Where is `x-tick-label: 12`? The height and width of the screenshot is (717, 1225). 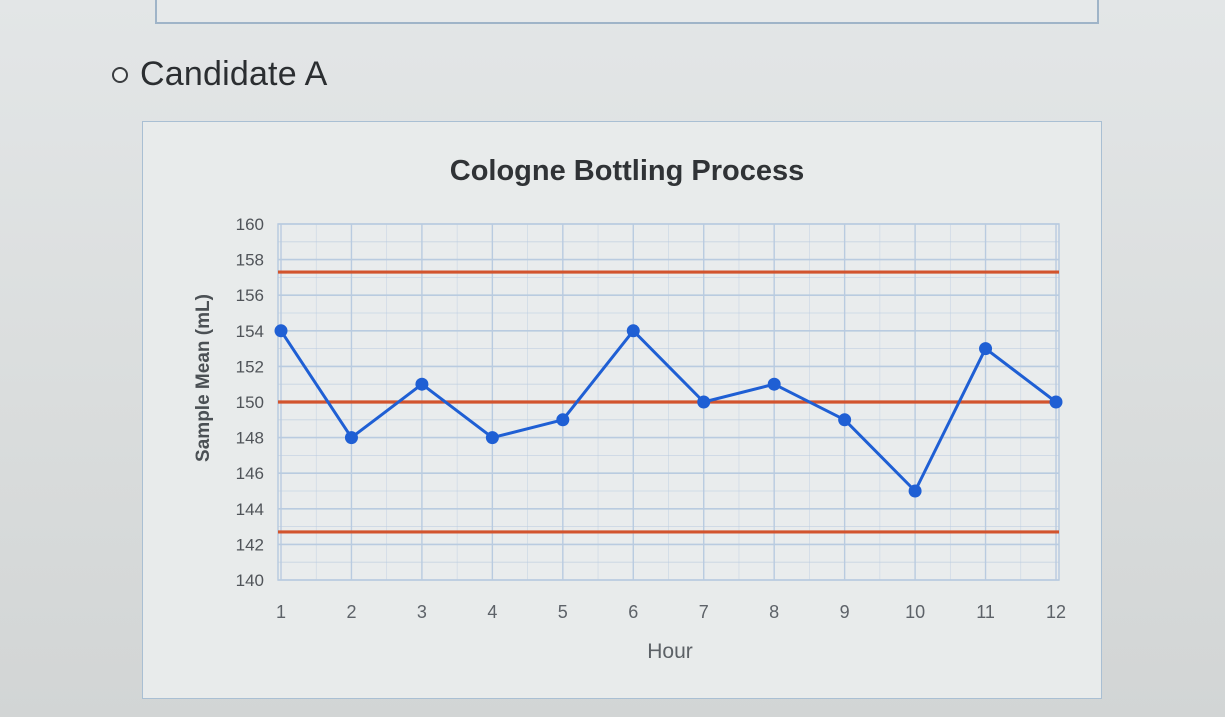 x-tick-label: 12 is located at coordinates (1056, 612).